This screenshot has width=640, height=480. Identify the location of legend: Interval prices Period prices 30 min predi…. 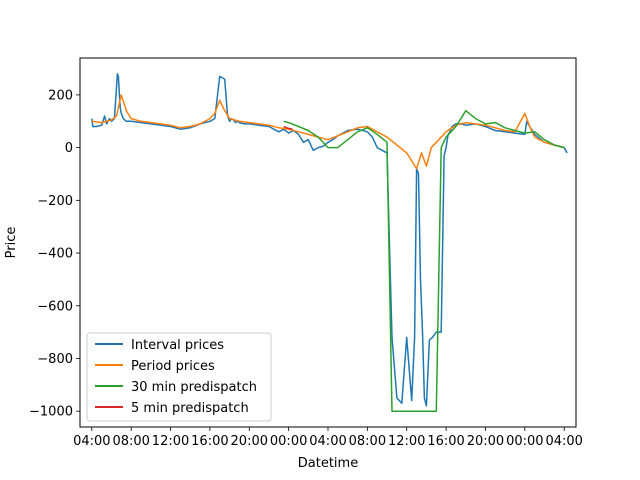
(179, 377).